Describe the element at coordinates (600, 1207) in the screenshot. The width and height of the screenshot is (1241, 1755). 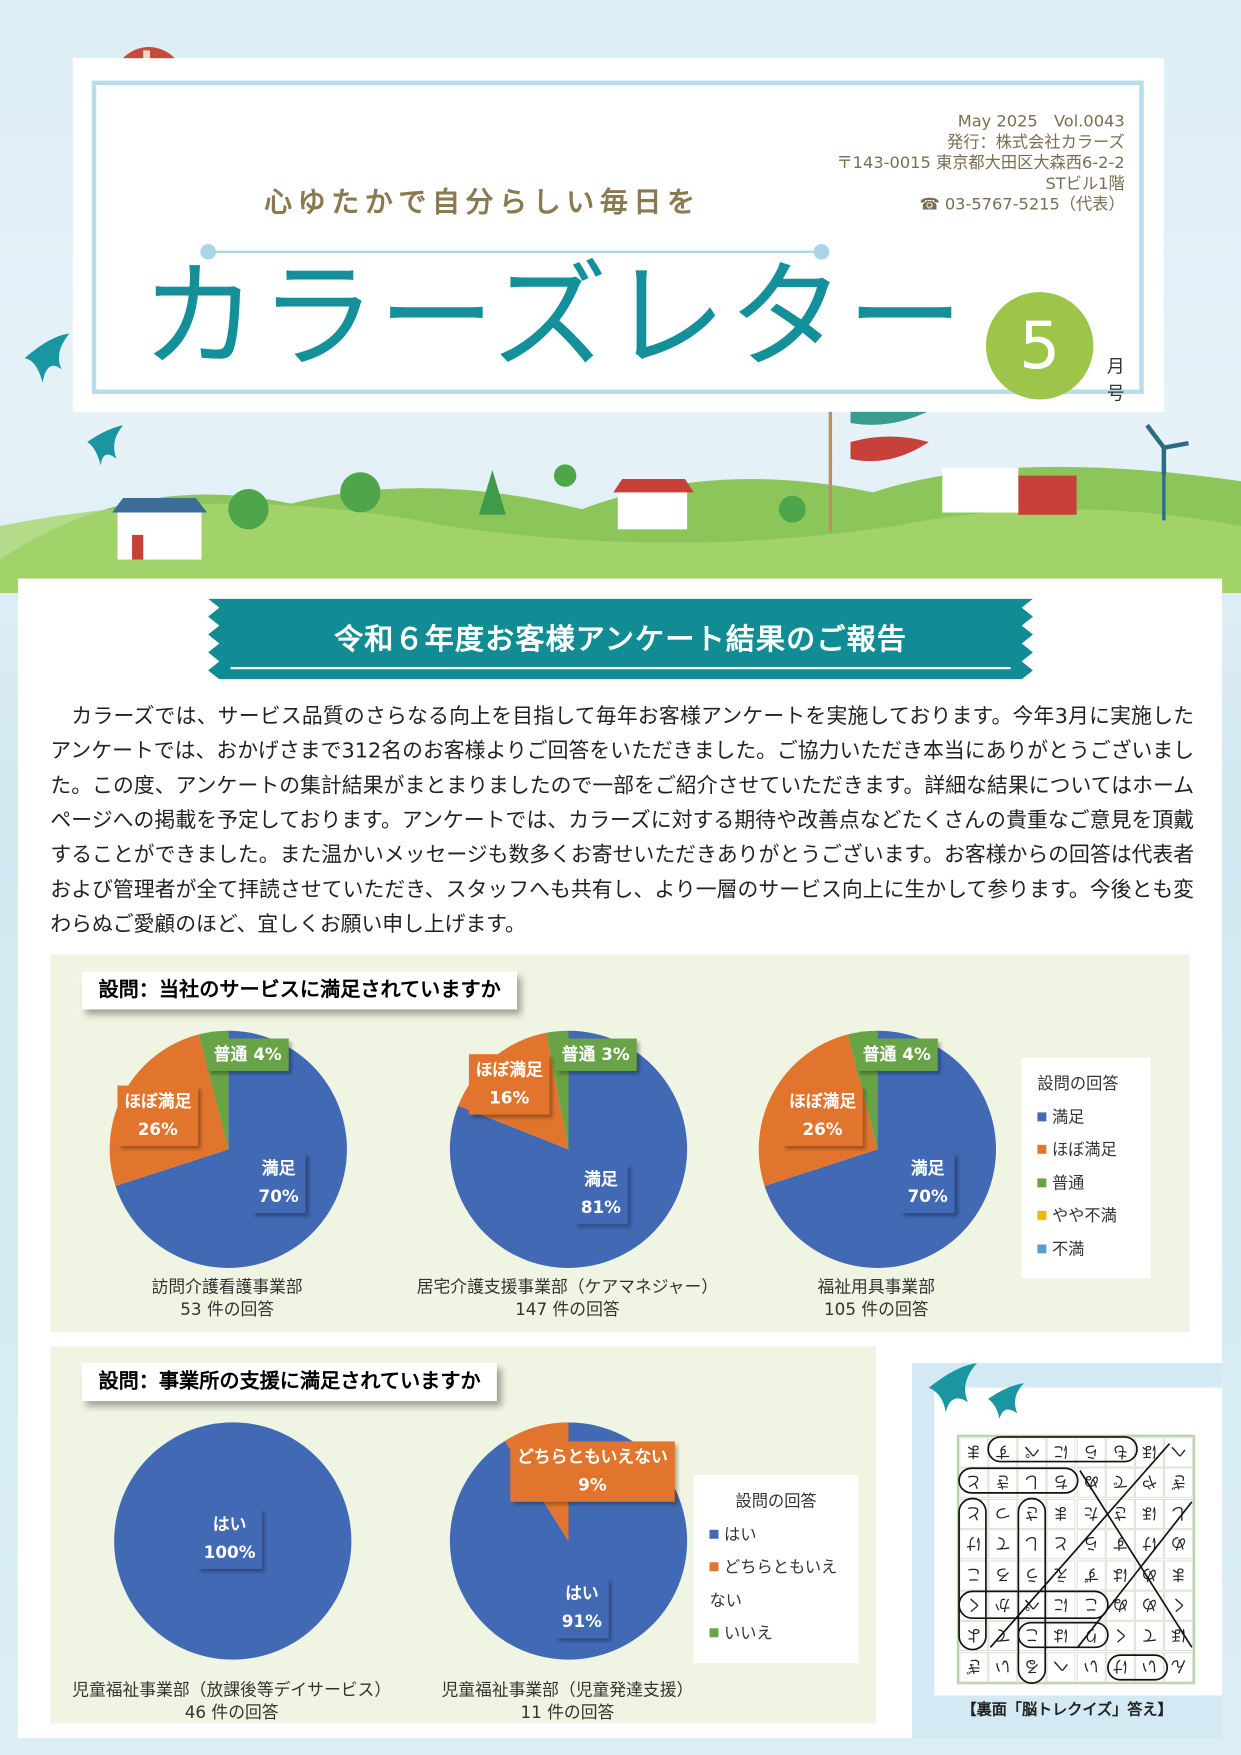
I see `label-percent: 81%` at that location.